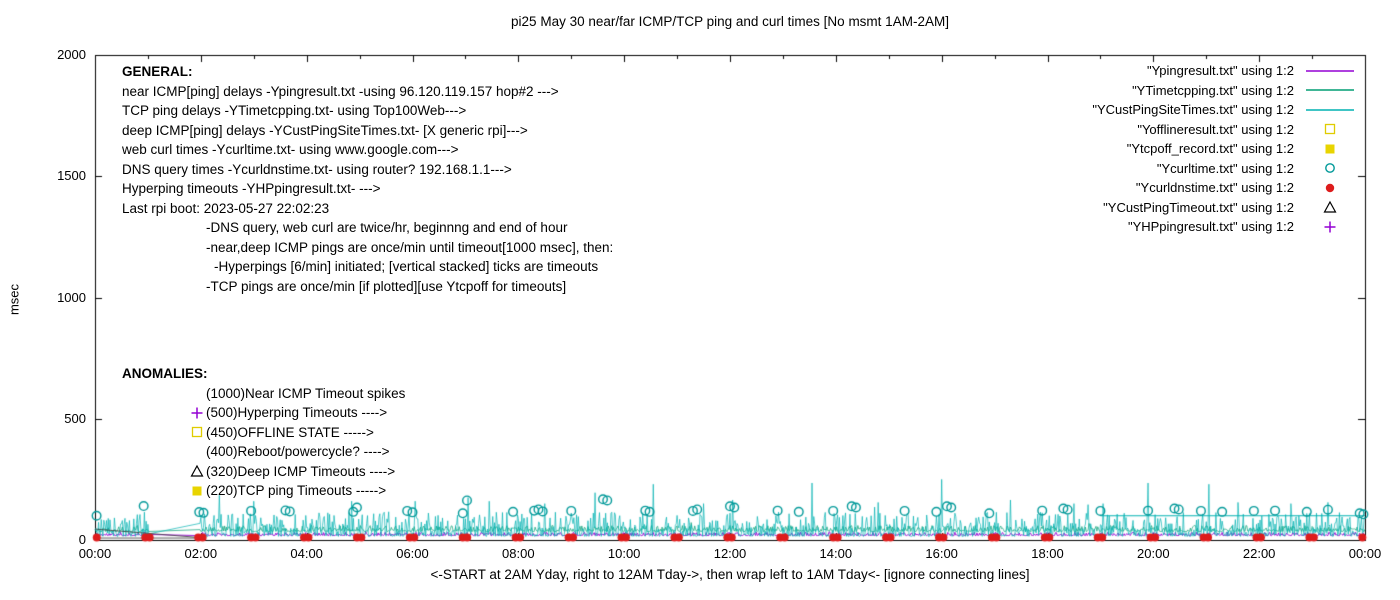 The width and height of the screenshot is (1400, 600). I want to click on x-tick-label: 18:00, so click(1047, 553).